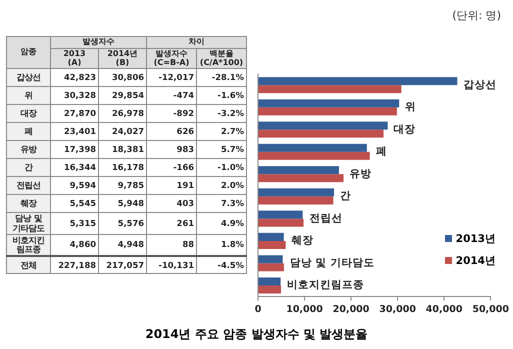  What do you see at coordinates (80, 77) in the screenshot?
I see `text: 42,823` at bounding box center [80, 77].